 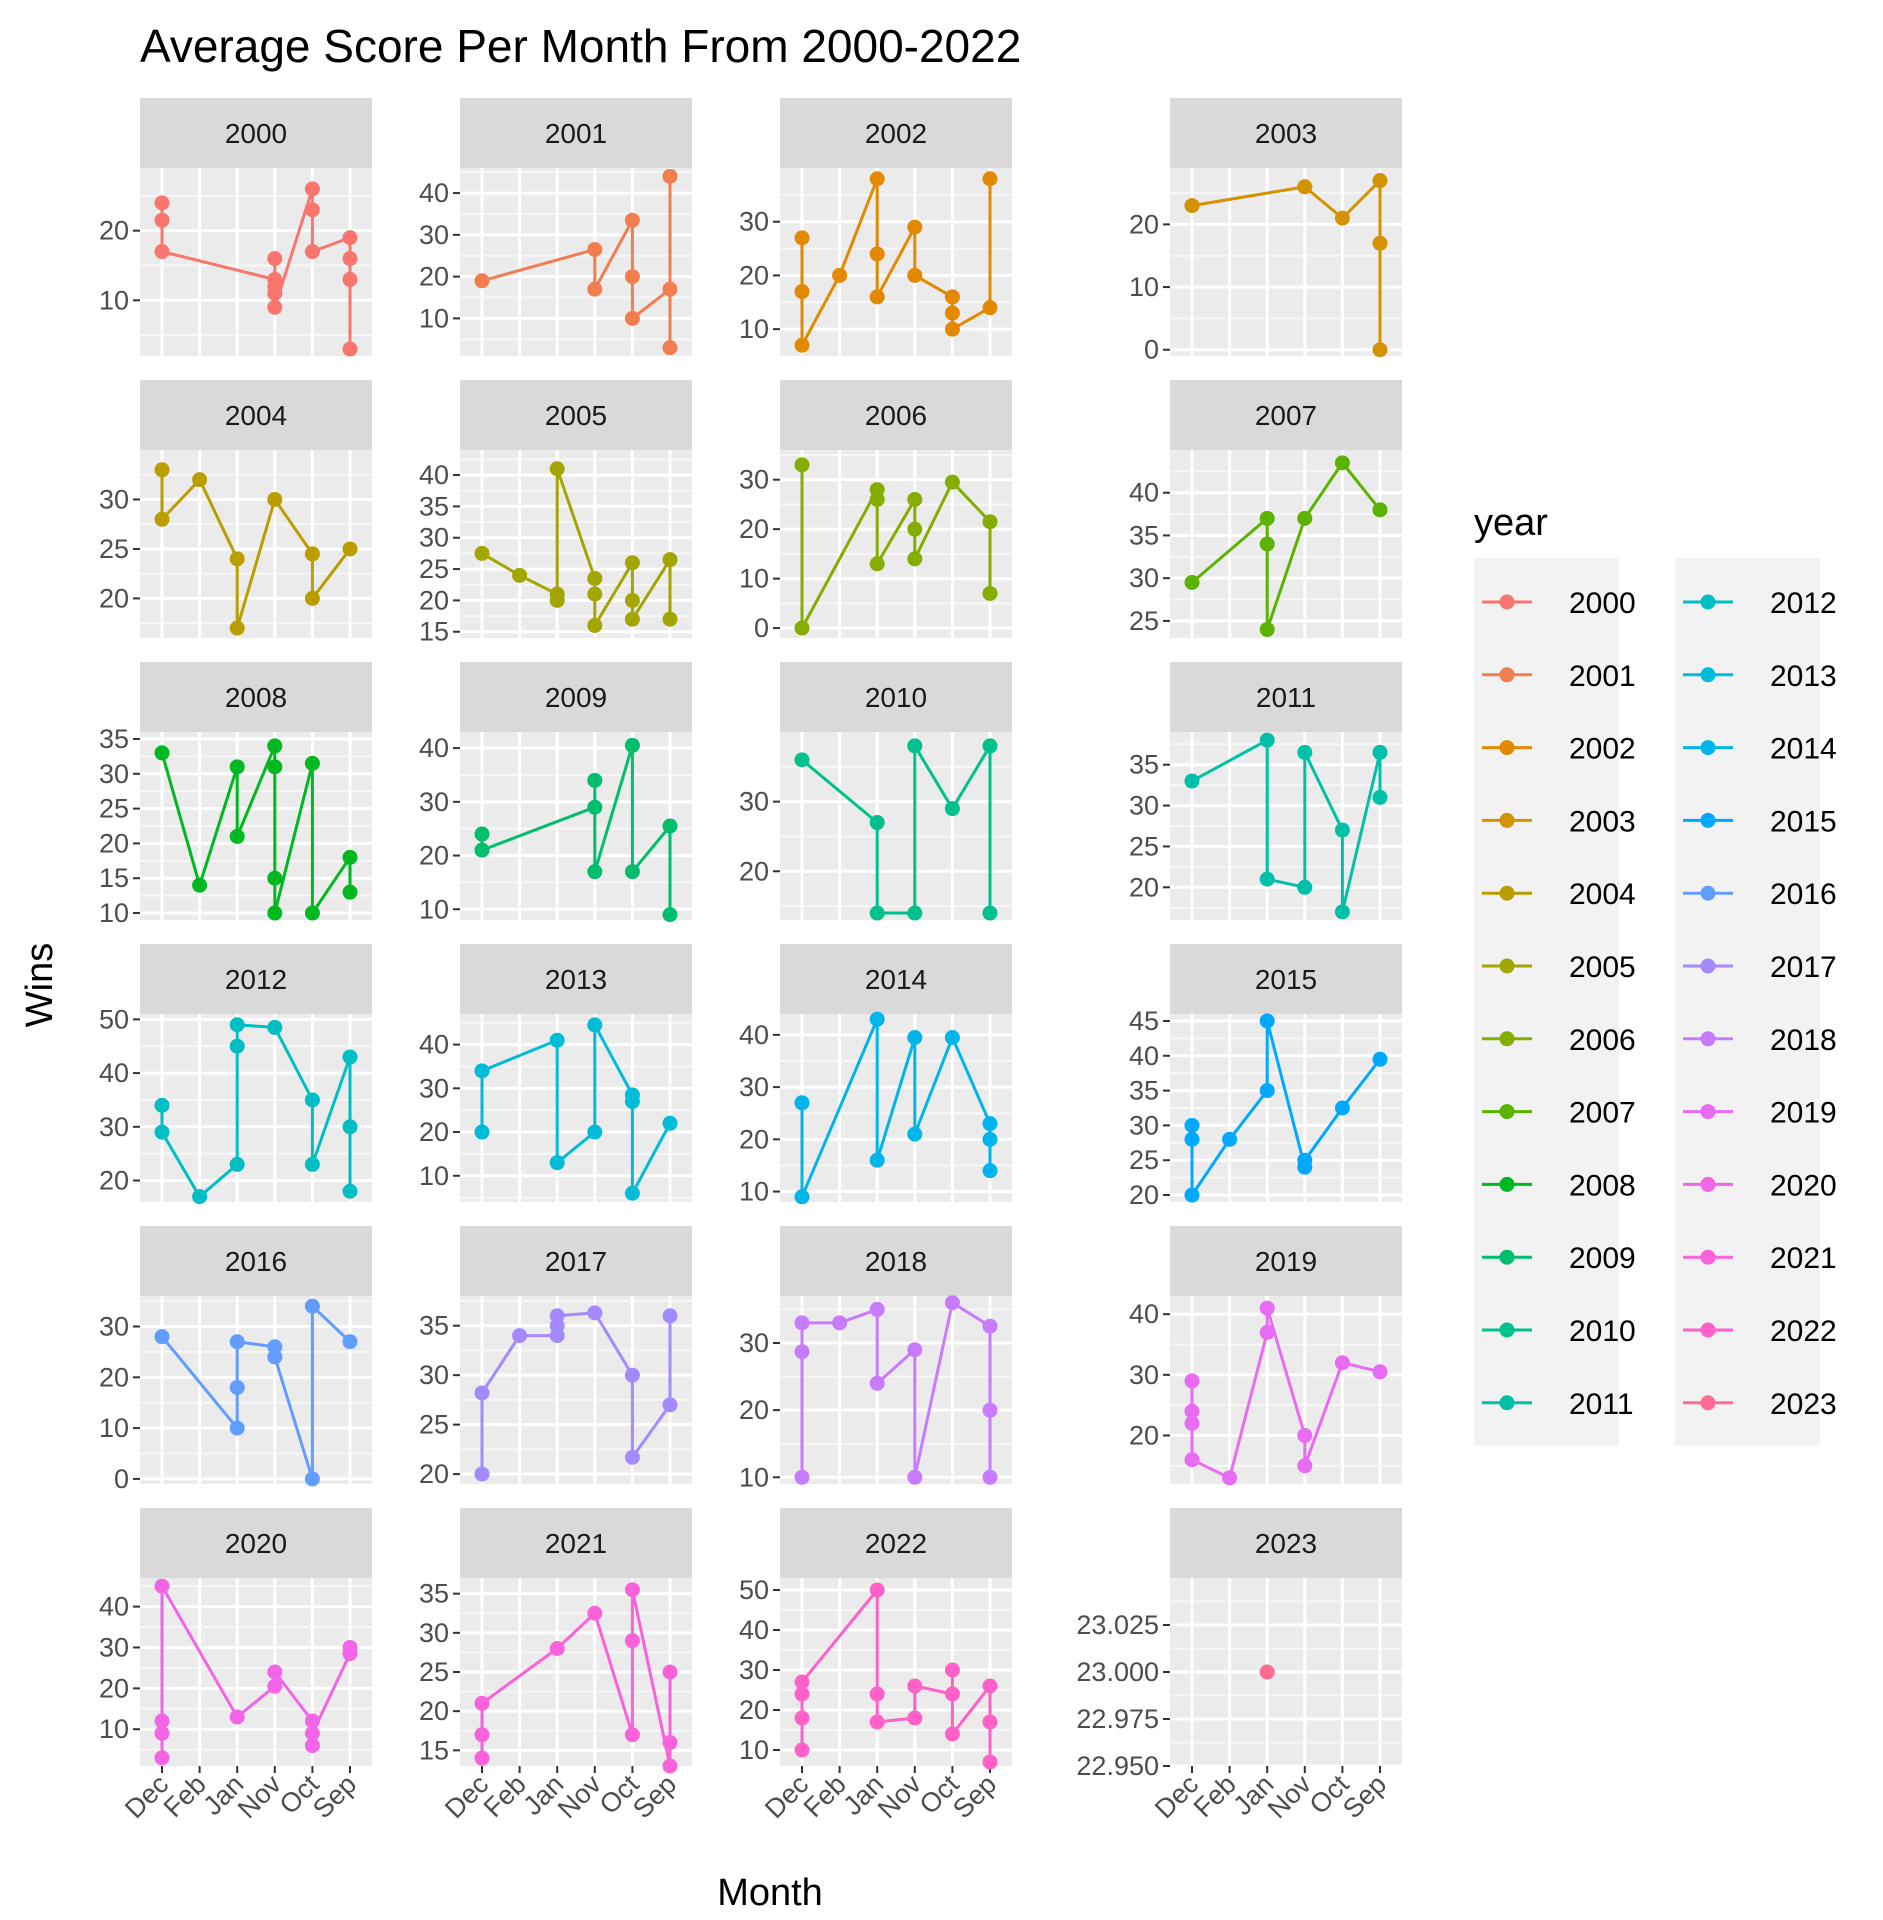 What do you see at coordinates (896, 979) in the screenshot?
I see `facet-strip-label: 2014` at bounding box center [896, 979].